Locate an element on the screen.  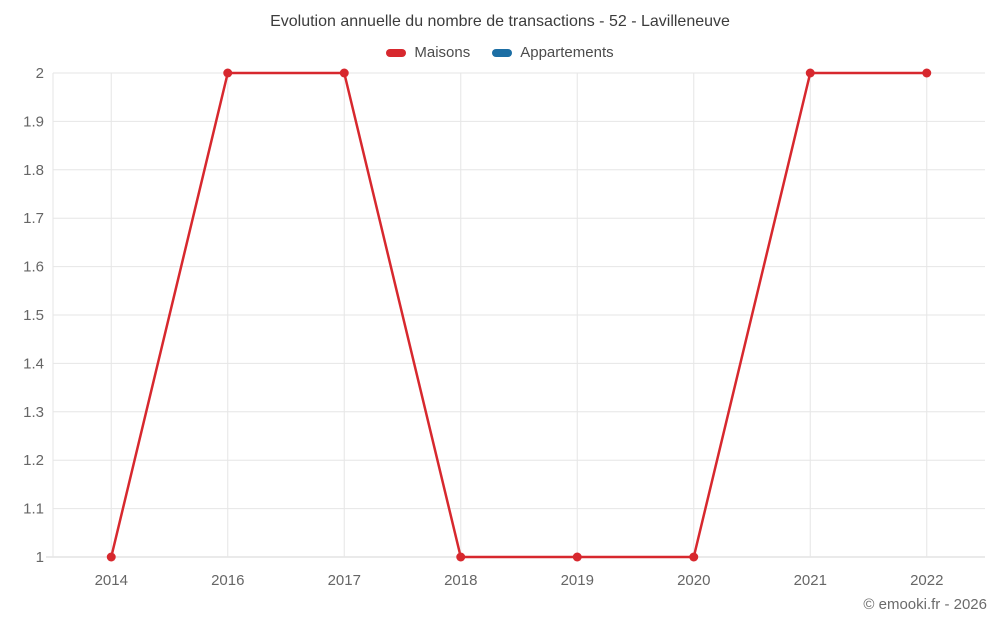
legend-label-appartements: Appartements is located at coordinates (567, 52).